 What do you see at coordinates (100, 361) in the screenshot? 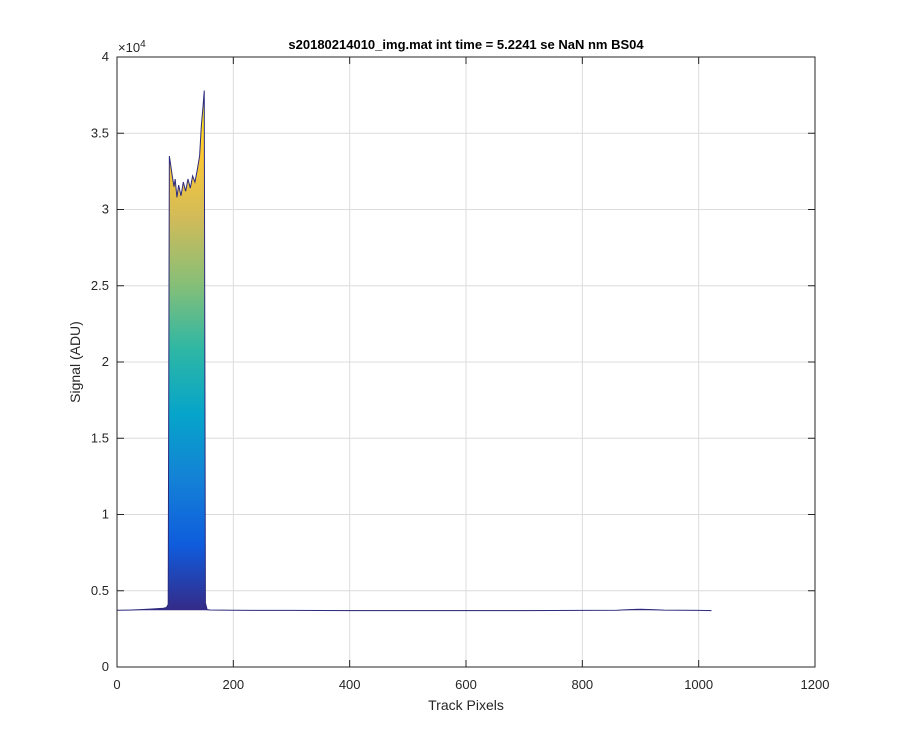
I see `y-tick-labels: 0 0.5 1 1.5 2 2.5 3 3.5 4` at bounding box center [100, 361].